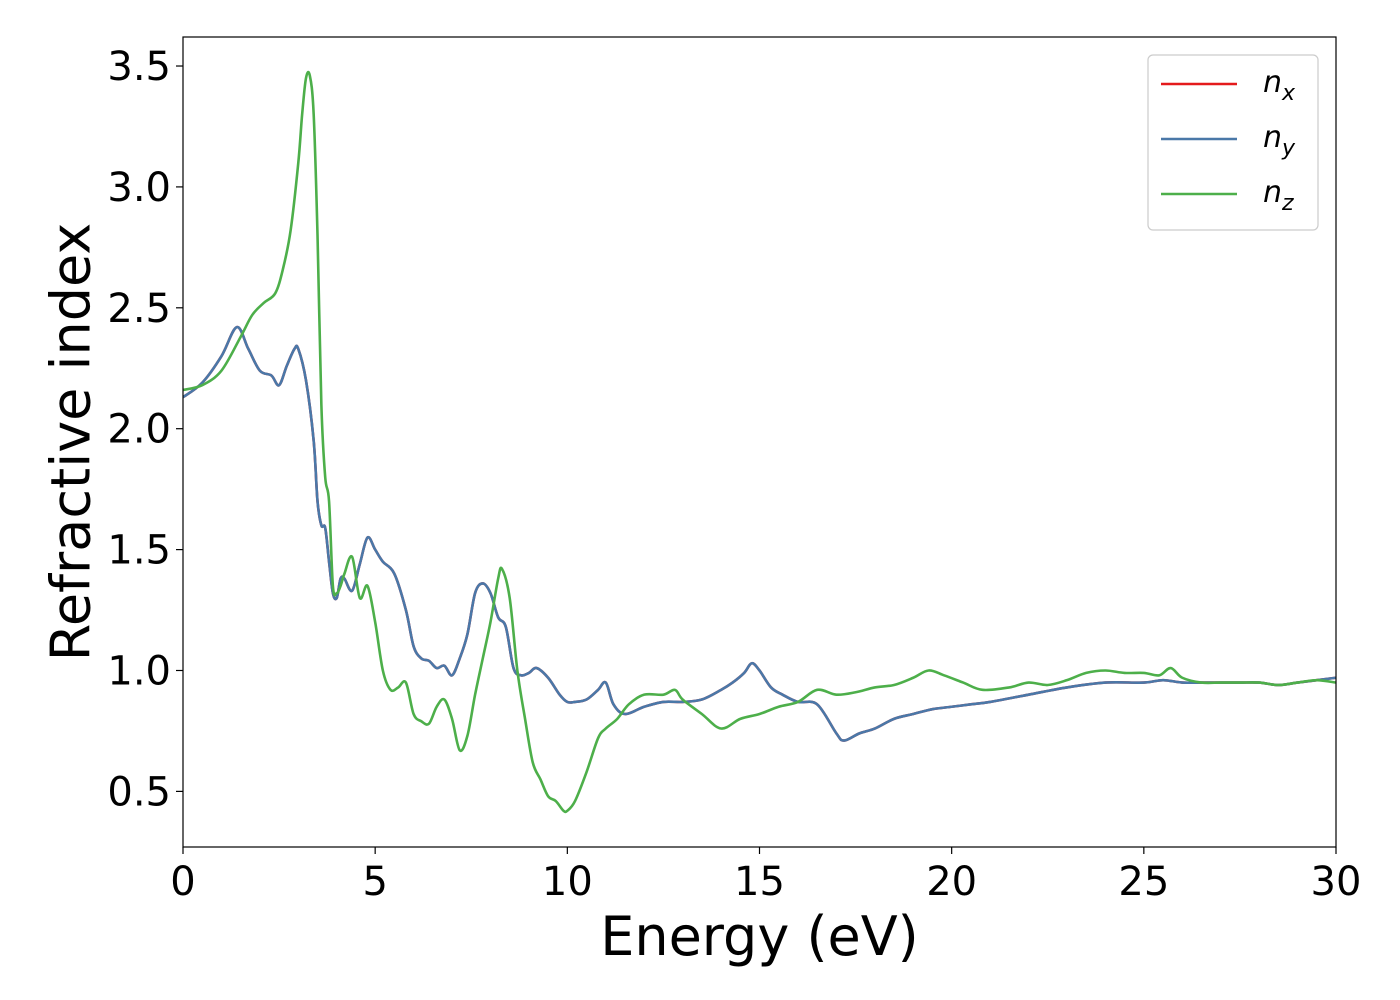 Image resolution: width=1400 pixels, height=1000 pixels. What do you see at coordinates (1336, 882) in the screenshot?
I see `x-tick-label: 30` at bounding box center [1336, 882].